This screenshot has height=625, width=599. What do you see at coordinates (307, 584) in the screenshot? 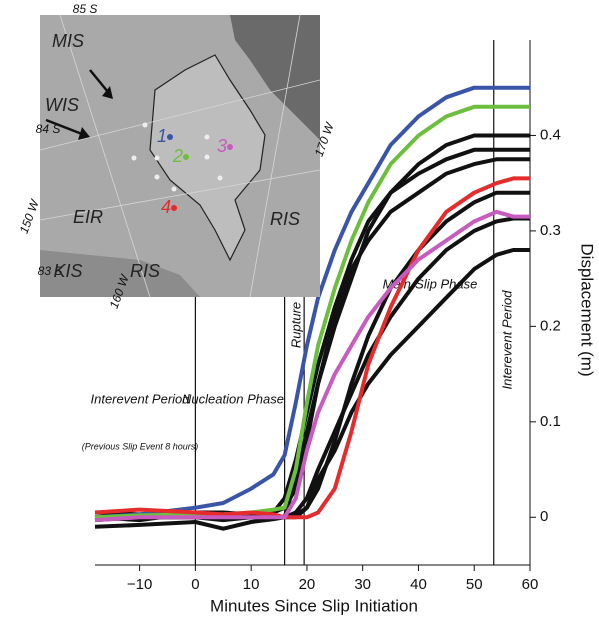
I see `x-tick-label: 20` at bounding box center [307, 584].